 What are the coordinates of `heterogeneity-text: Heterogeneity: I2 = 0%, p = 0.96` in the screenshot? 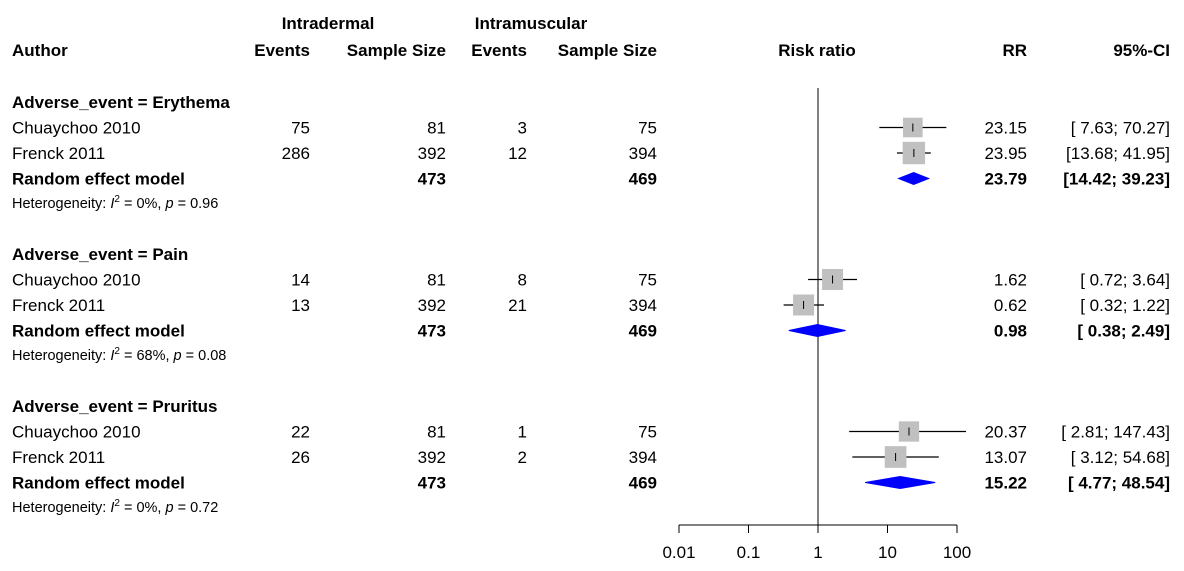 It's located at (115, 203).